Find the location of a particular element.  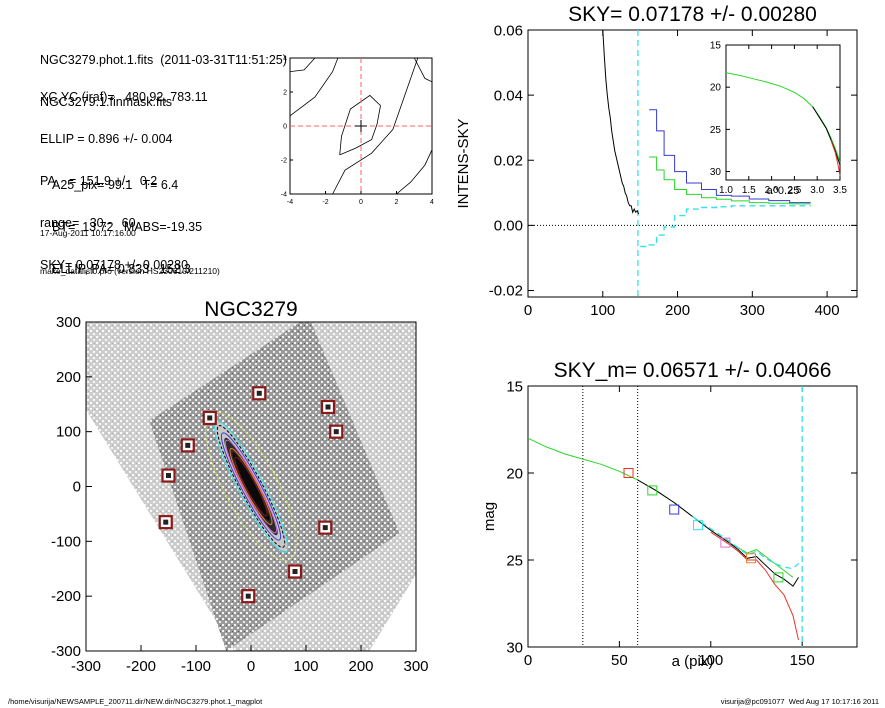

chart-title: SKY_m= 0.06571 +/- 0.04066 is located at coordinates (693, 370).